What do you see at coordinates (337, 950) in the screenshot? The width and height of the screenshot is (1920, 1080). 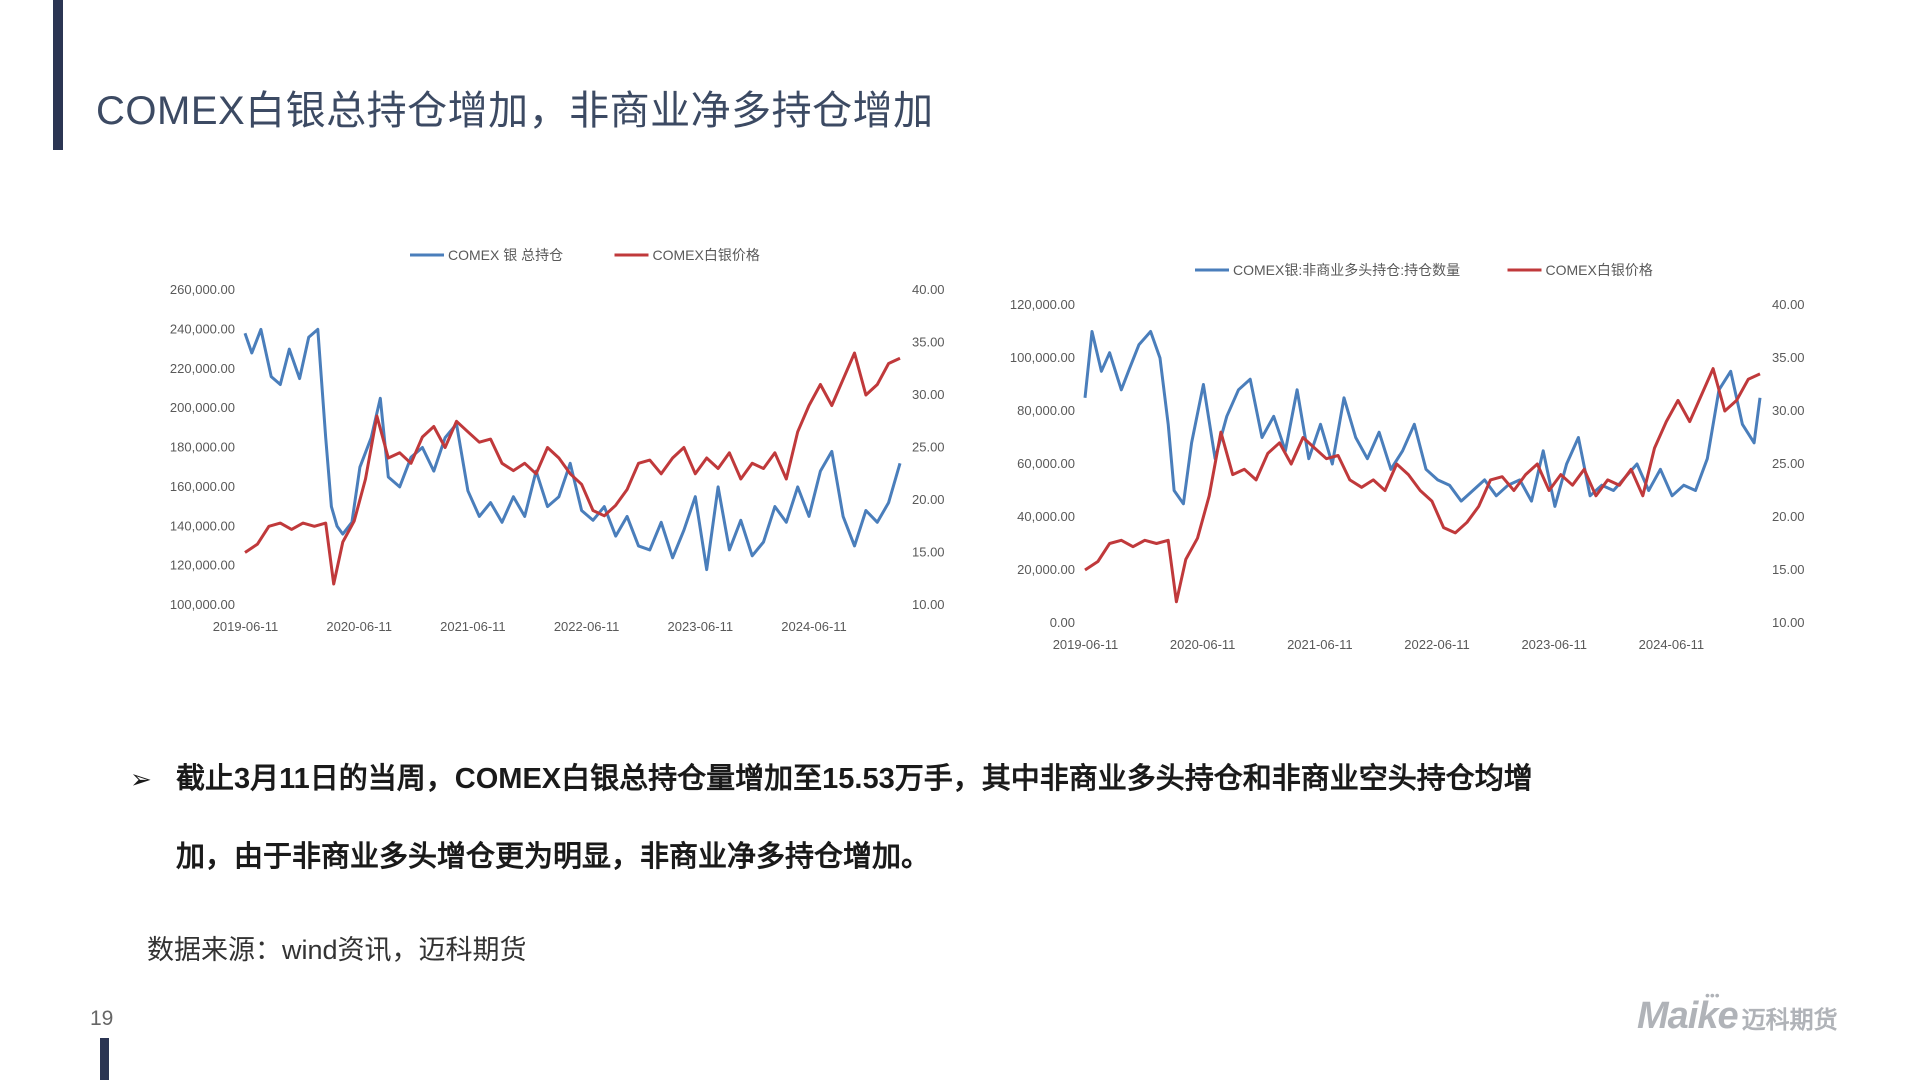 I see `data-source-note: 数据来源：wind资讯，迈科期货` at bounding box center [337, 950].